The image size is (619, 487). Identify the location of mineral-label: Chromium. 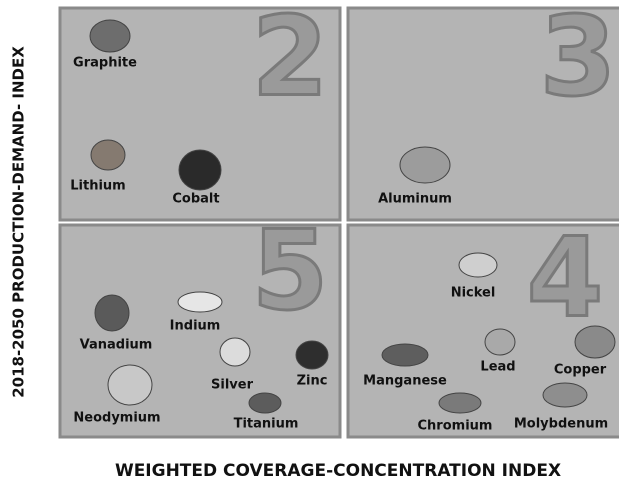
(455, 426).